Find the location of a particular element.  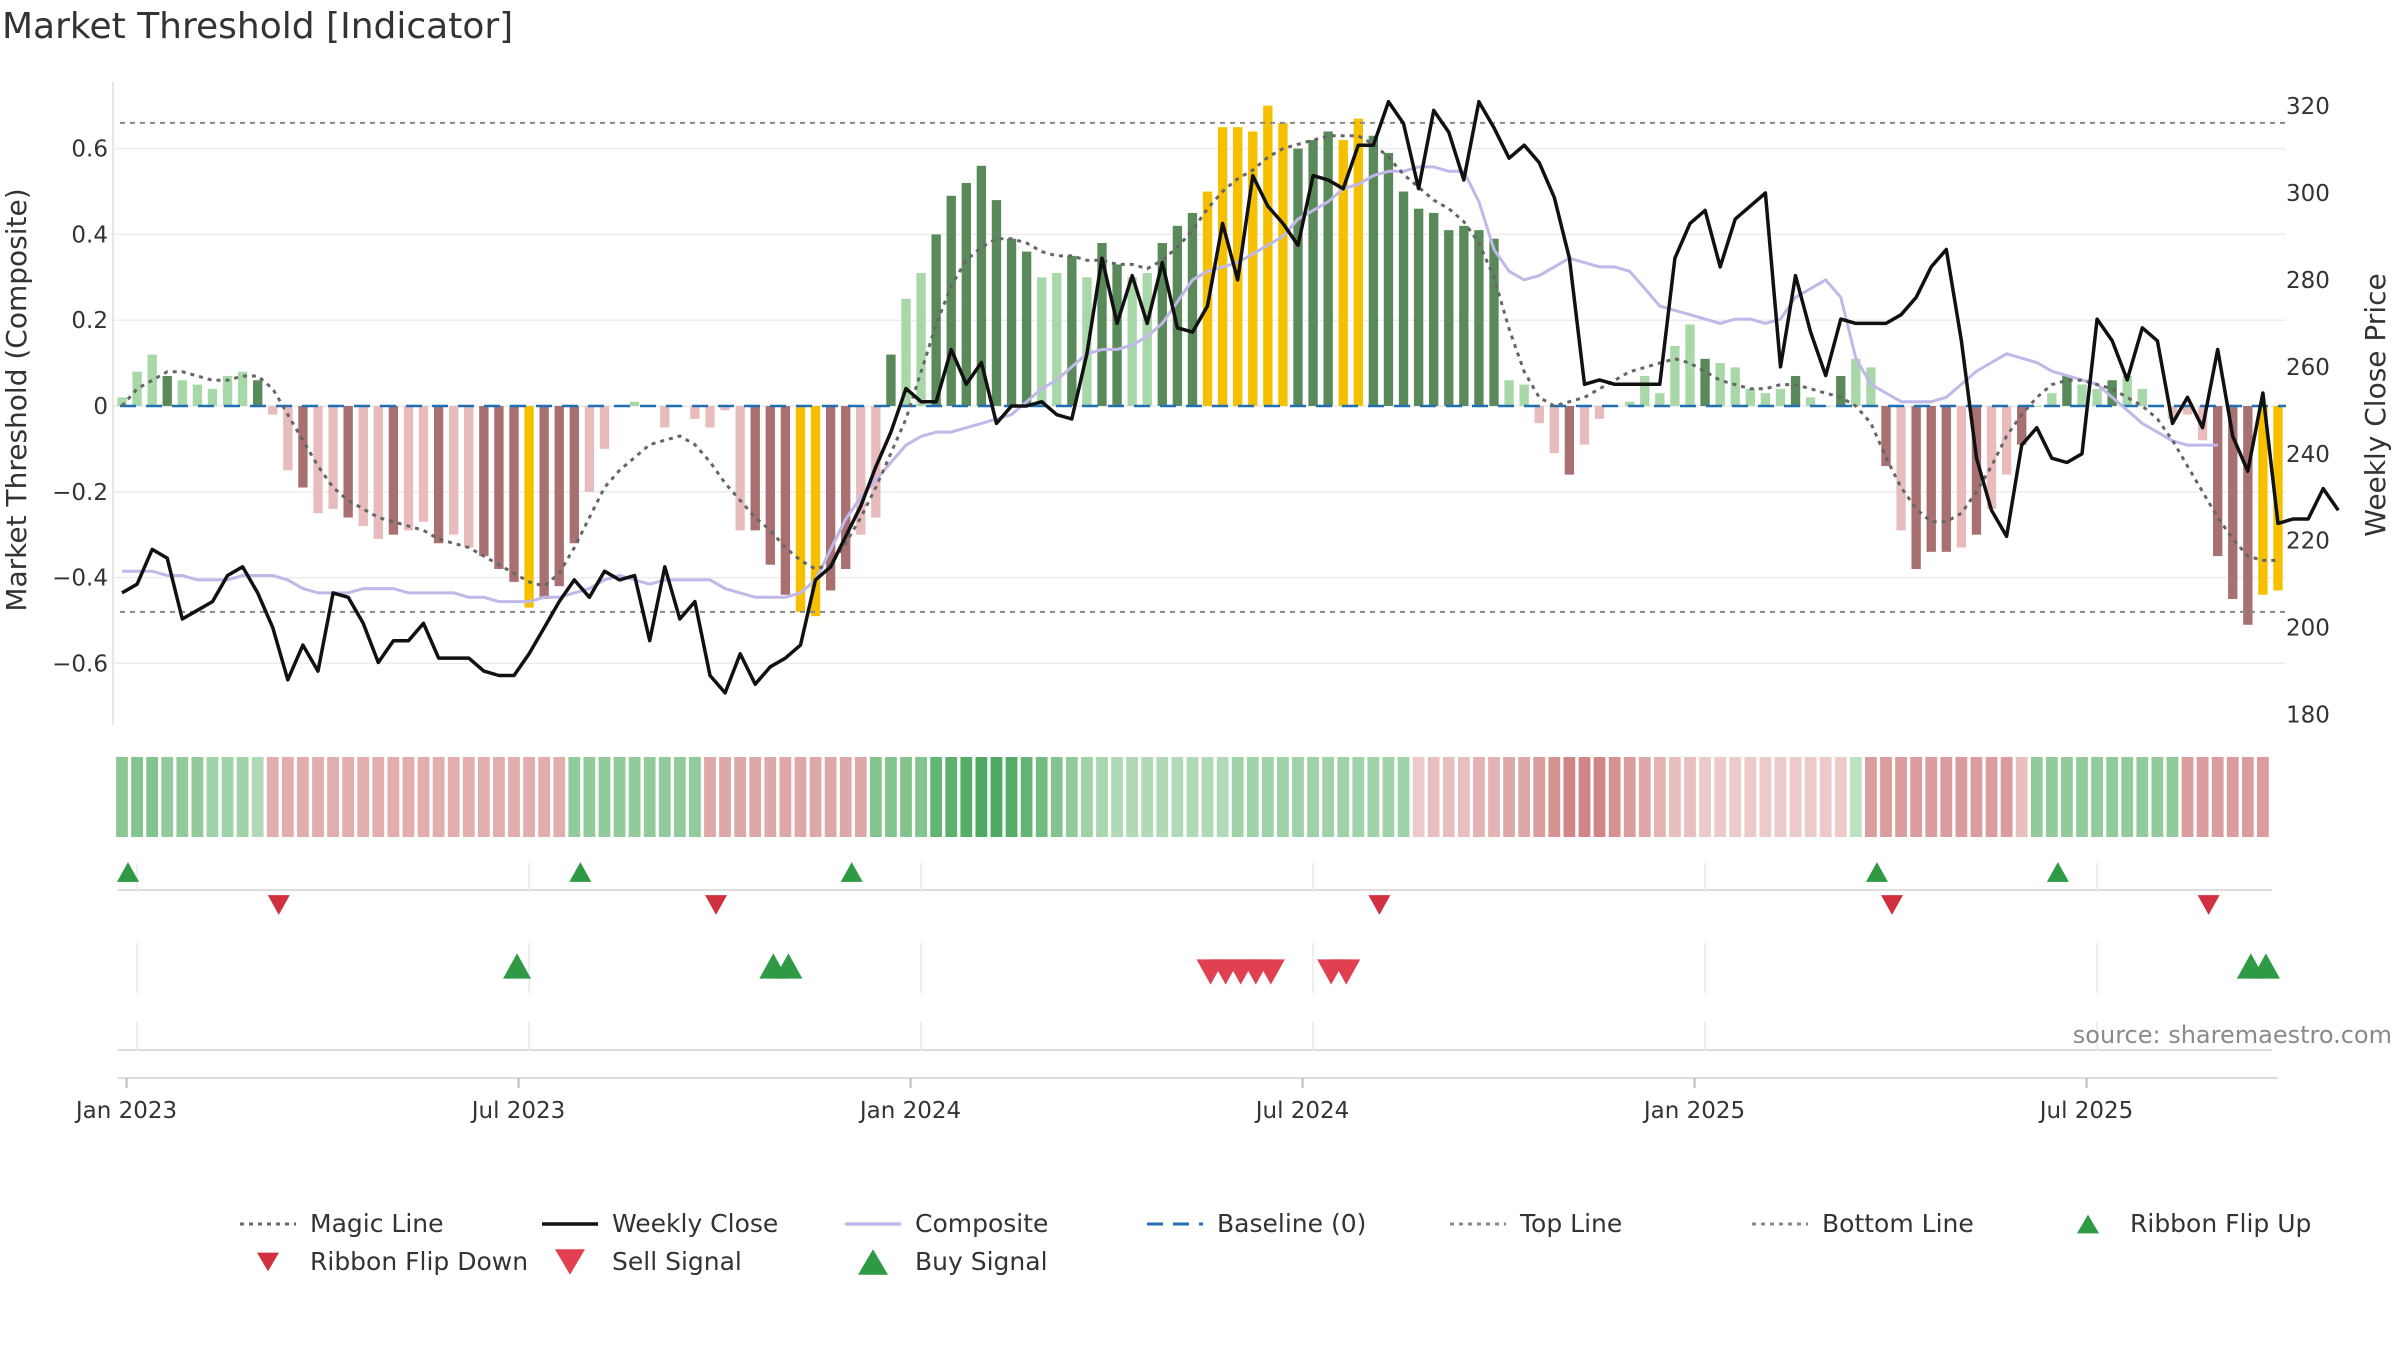

legend-swatch is located at coordinates (873, 1262).